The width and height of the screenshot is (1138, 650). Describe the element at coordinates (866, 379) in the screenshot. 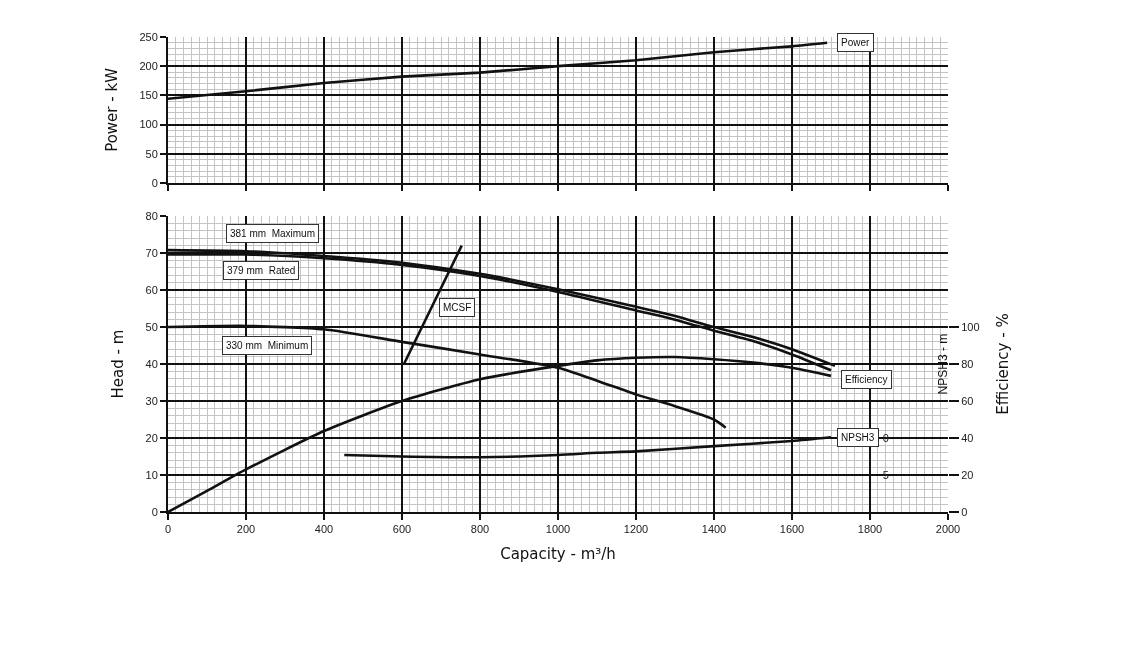

I see `series-label: Efficiency` at that location.